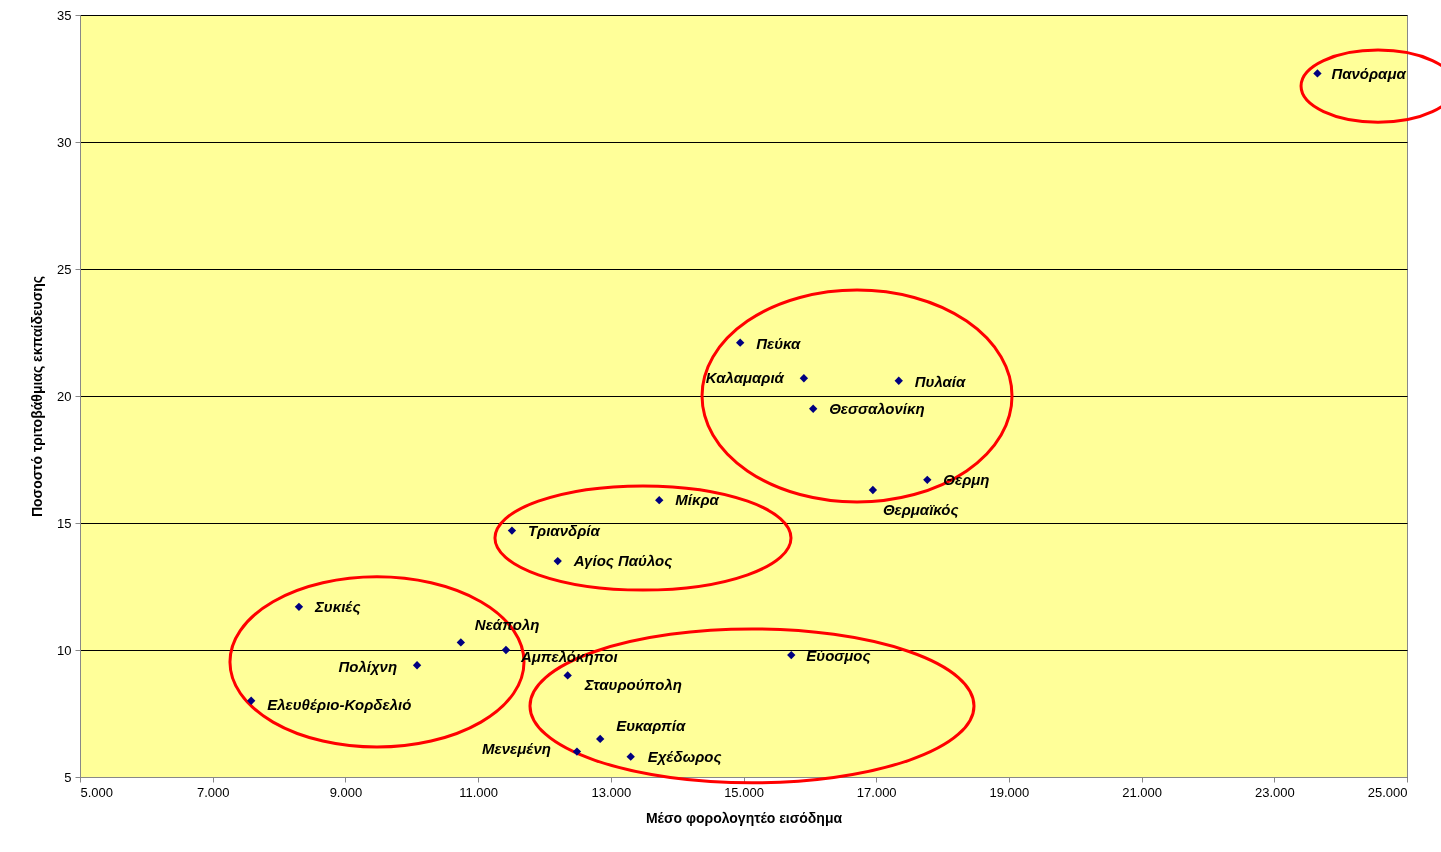  I want to click on y-tick-label: 35, so click(64, 15).